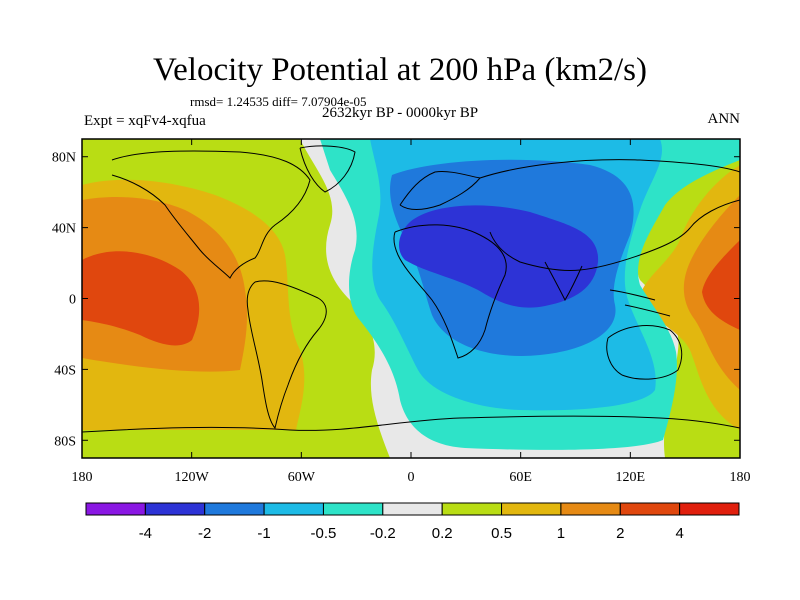 The image size is (800, 600). I want to click on chart-title: Velocity Potential at 200 hPa (km2/s), so click(400, 70).